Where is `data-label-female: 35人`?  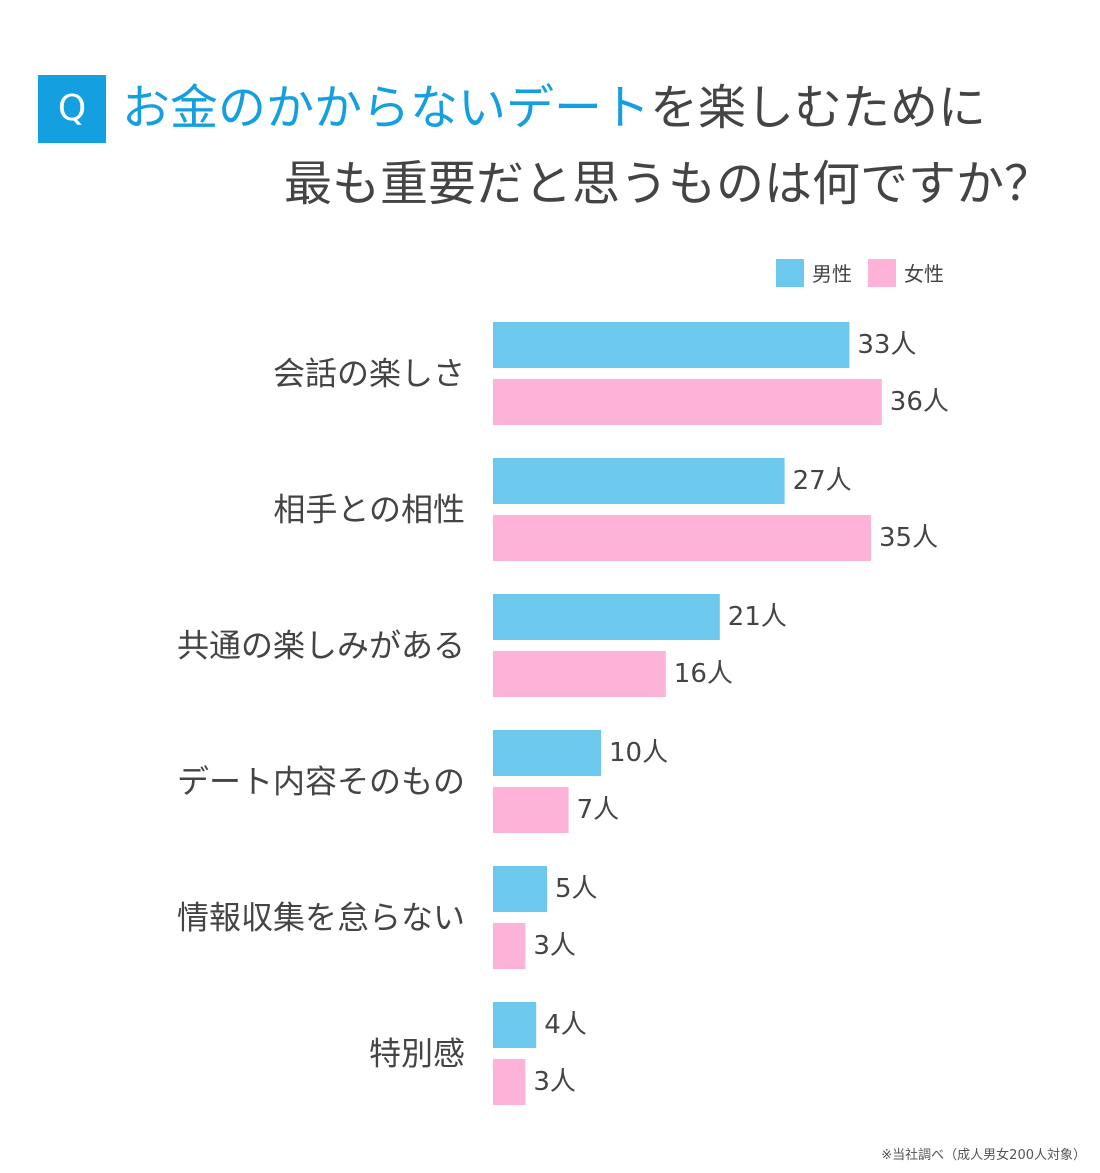 data-label-female: 35人 is located at coordinates (908, 538).